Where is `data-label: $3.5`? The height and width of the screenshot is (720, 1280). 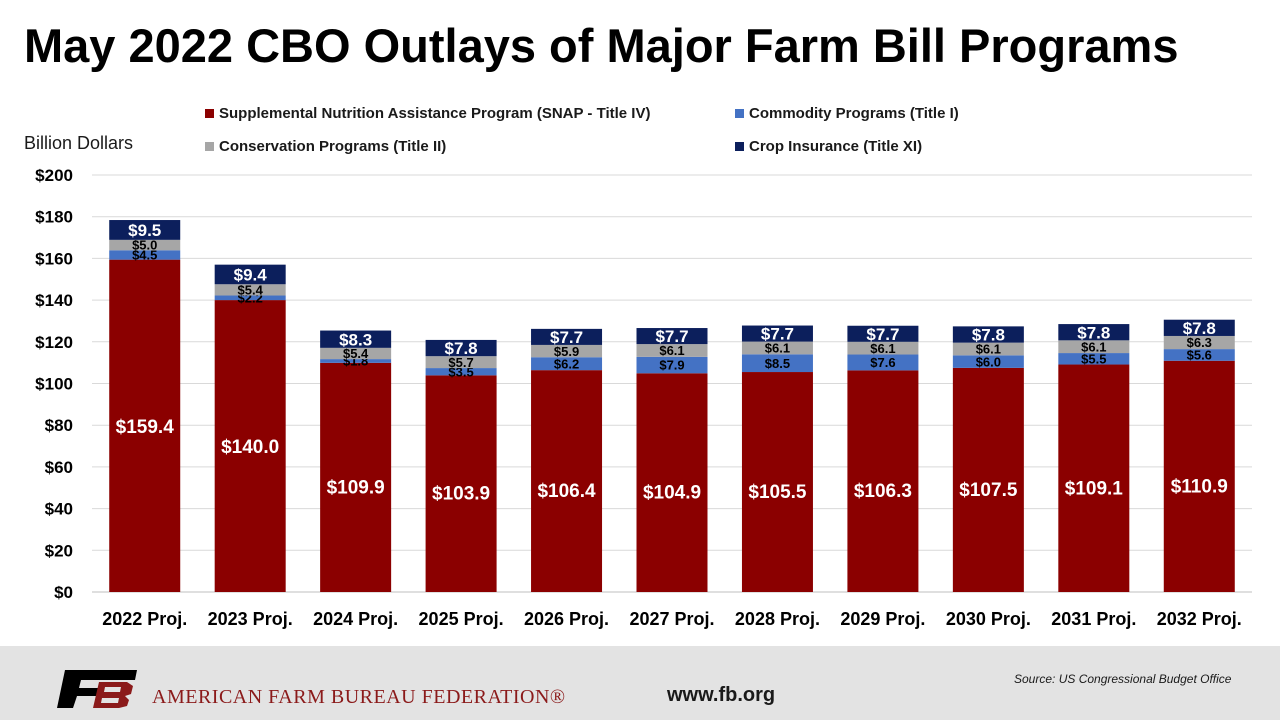
data-label: $3.5 is located at coordinates (460, 371).